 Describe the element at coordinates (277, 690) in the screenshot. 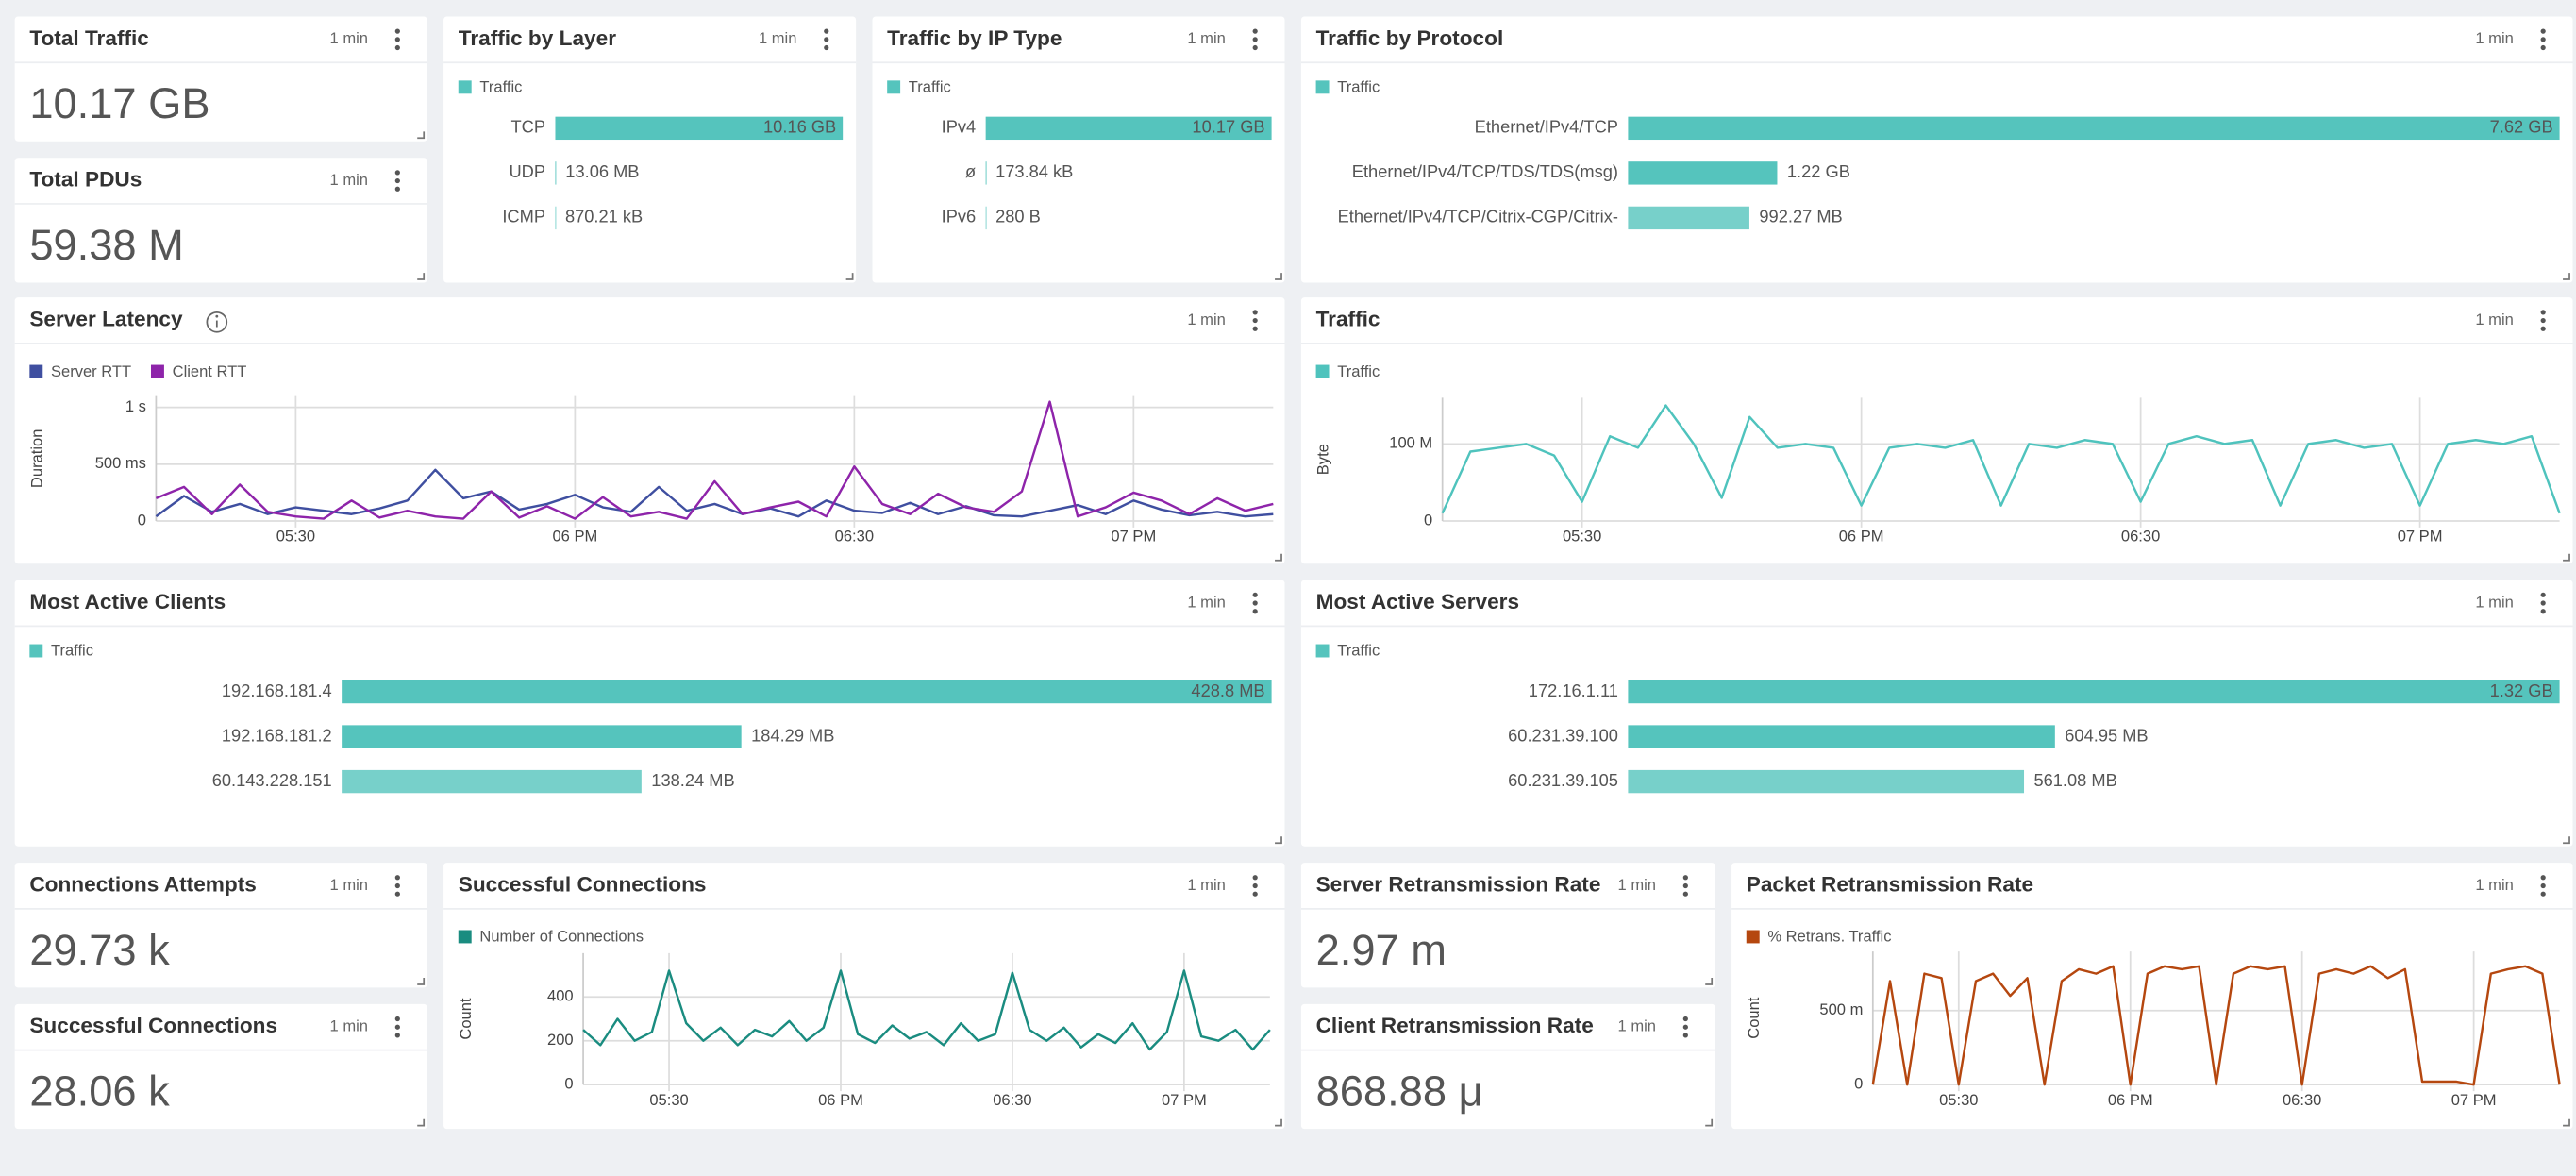

I see `bar-category: 192.168.181.4` at that location.